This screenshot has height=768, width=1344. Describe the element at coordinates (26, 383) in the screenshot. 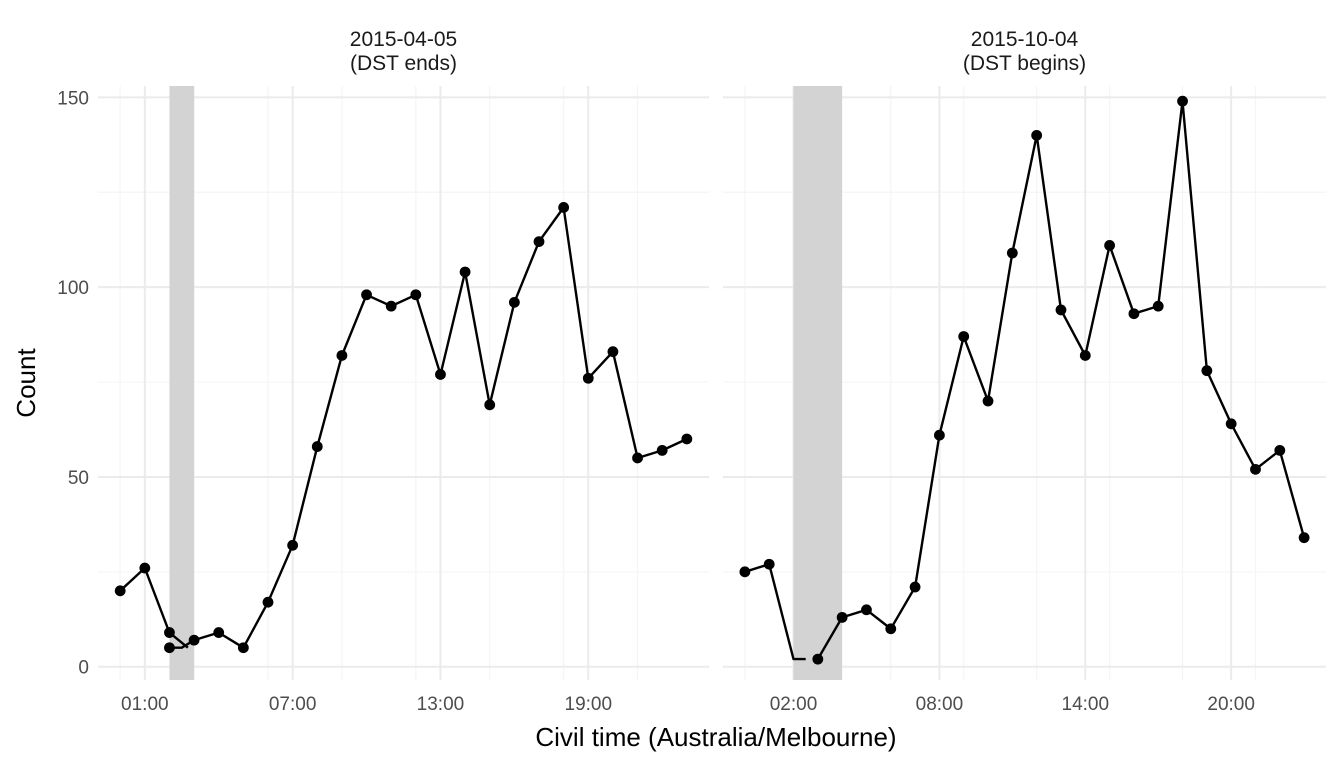

I see `y-axis-title: Count` at that location.